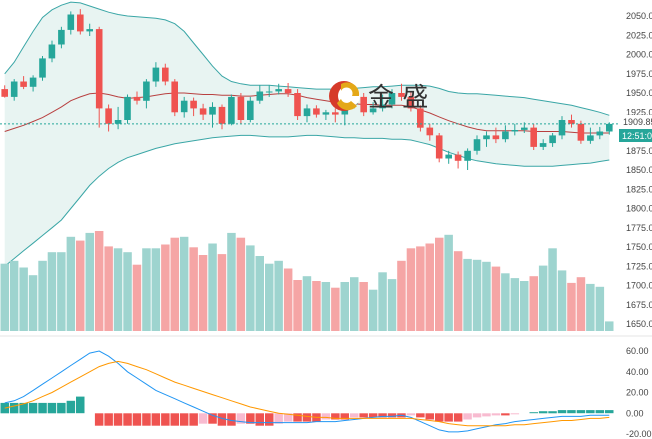 This screenshot has width=652, height=439. Describe the element at coordinates (639, 209) in the screenshot. I see `price-tick-label: 1800.00` at that location.